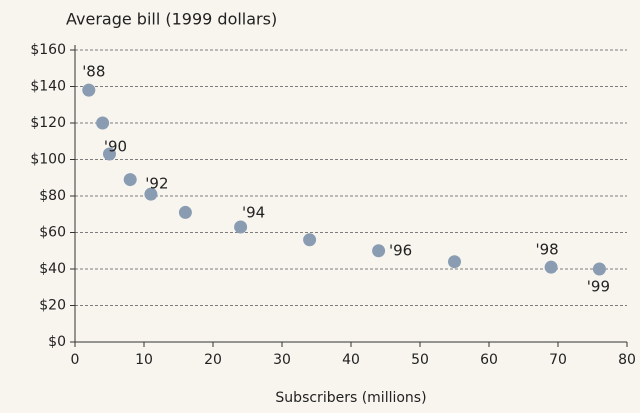 Image resolution: width=640 pixels, height=413 pixels. I want to click on x-tick-label: 40, so click(351, 360).